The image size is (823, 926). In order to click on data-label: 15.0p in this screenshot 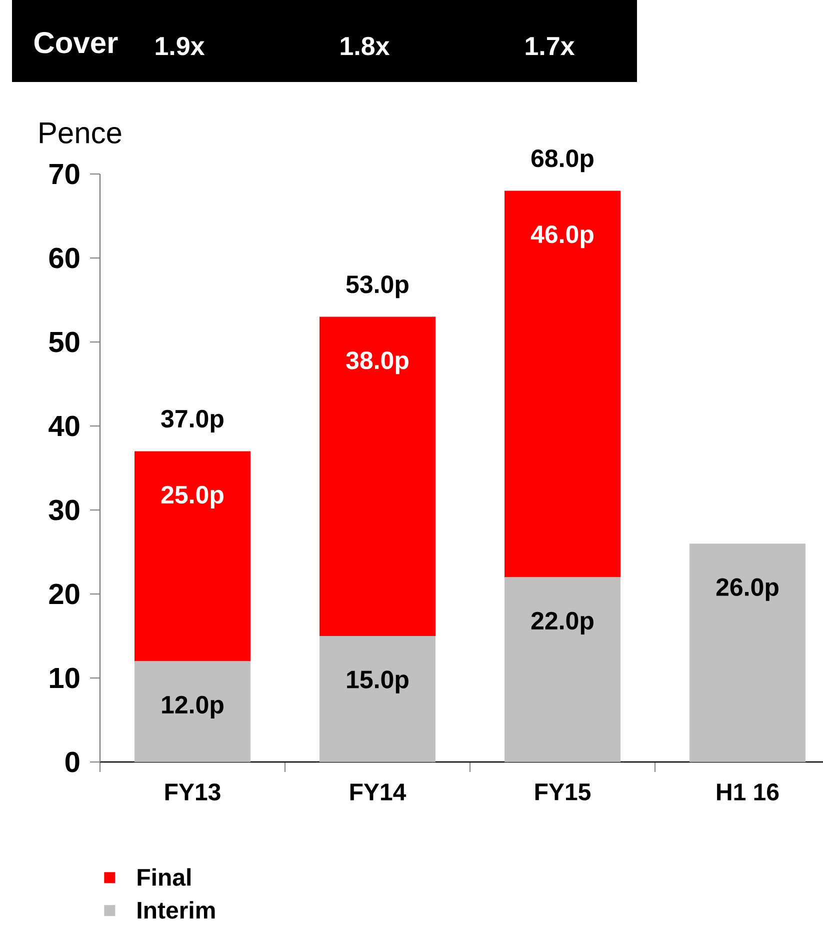, I will do `click(377, 682)`.